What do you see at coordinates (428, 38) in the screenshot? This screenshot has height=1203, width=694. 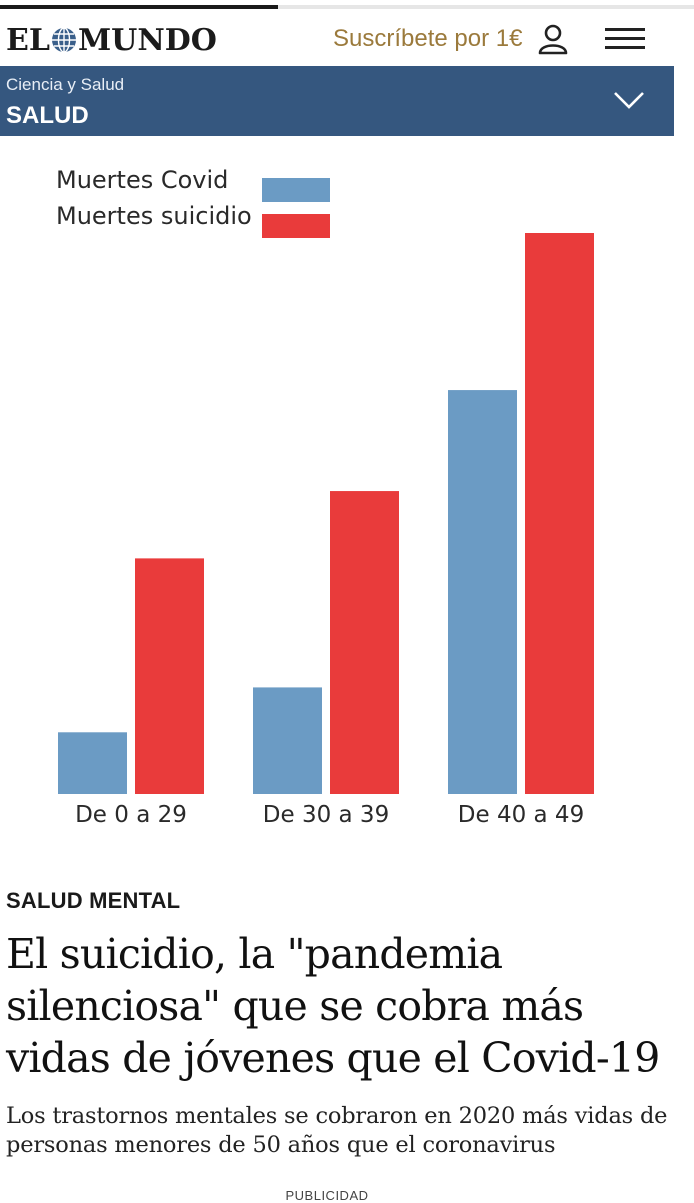 I see `subscribe-link: Suscríbete por 1€` at bounding box center [428, 38].